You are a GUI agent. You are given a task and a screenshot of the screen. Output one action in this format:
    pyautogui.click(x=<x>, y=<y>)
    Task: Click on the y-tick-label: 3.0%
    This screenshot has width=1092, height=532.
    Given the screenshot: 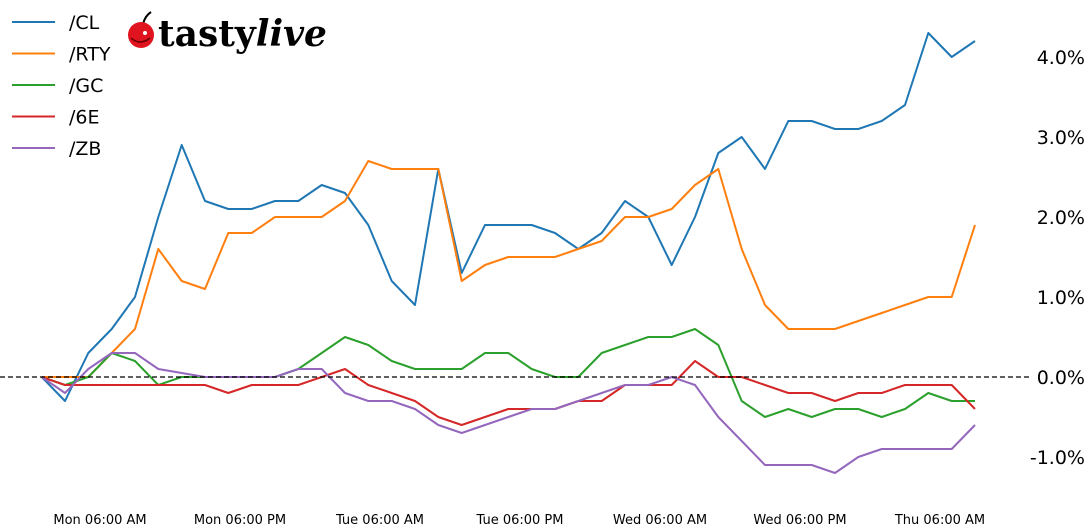 What is the action you would take?
    pyautogui.click(x=1061, y=138)
    